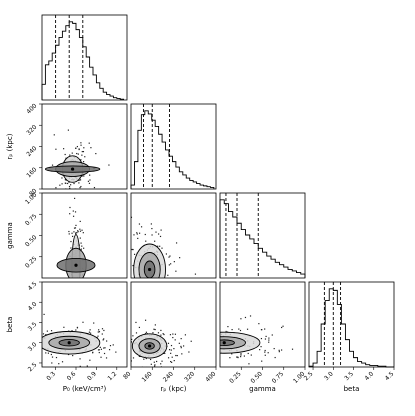 Image resolution: width=415 pixels, height=416 pixels. I want to click on x-axis-label-gamma: gamma, so click(262, 389).